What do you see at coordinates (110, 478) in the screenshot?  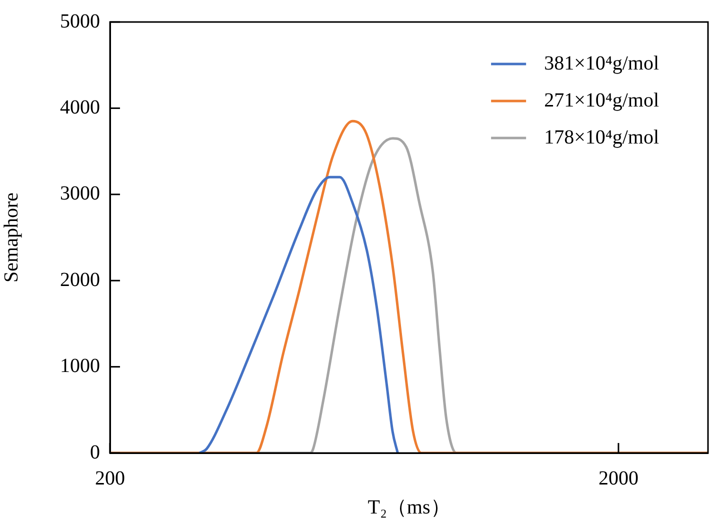 I see `x-tick-label: 200` at bounding box center [110, 478].